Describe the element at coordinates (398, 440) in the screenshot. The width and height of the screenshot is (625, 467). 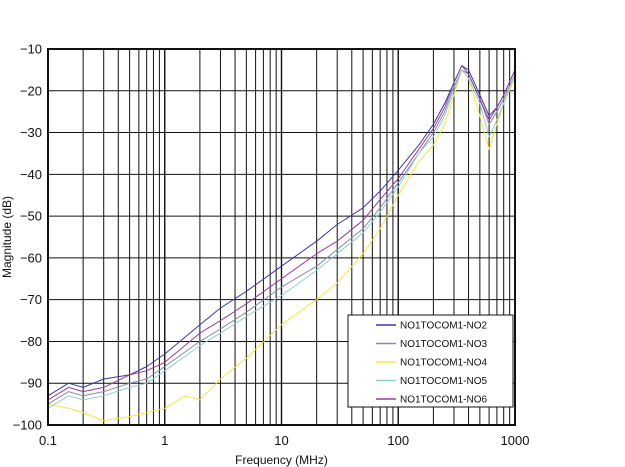
I see `x-tick-label: 100` at that location.